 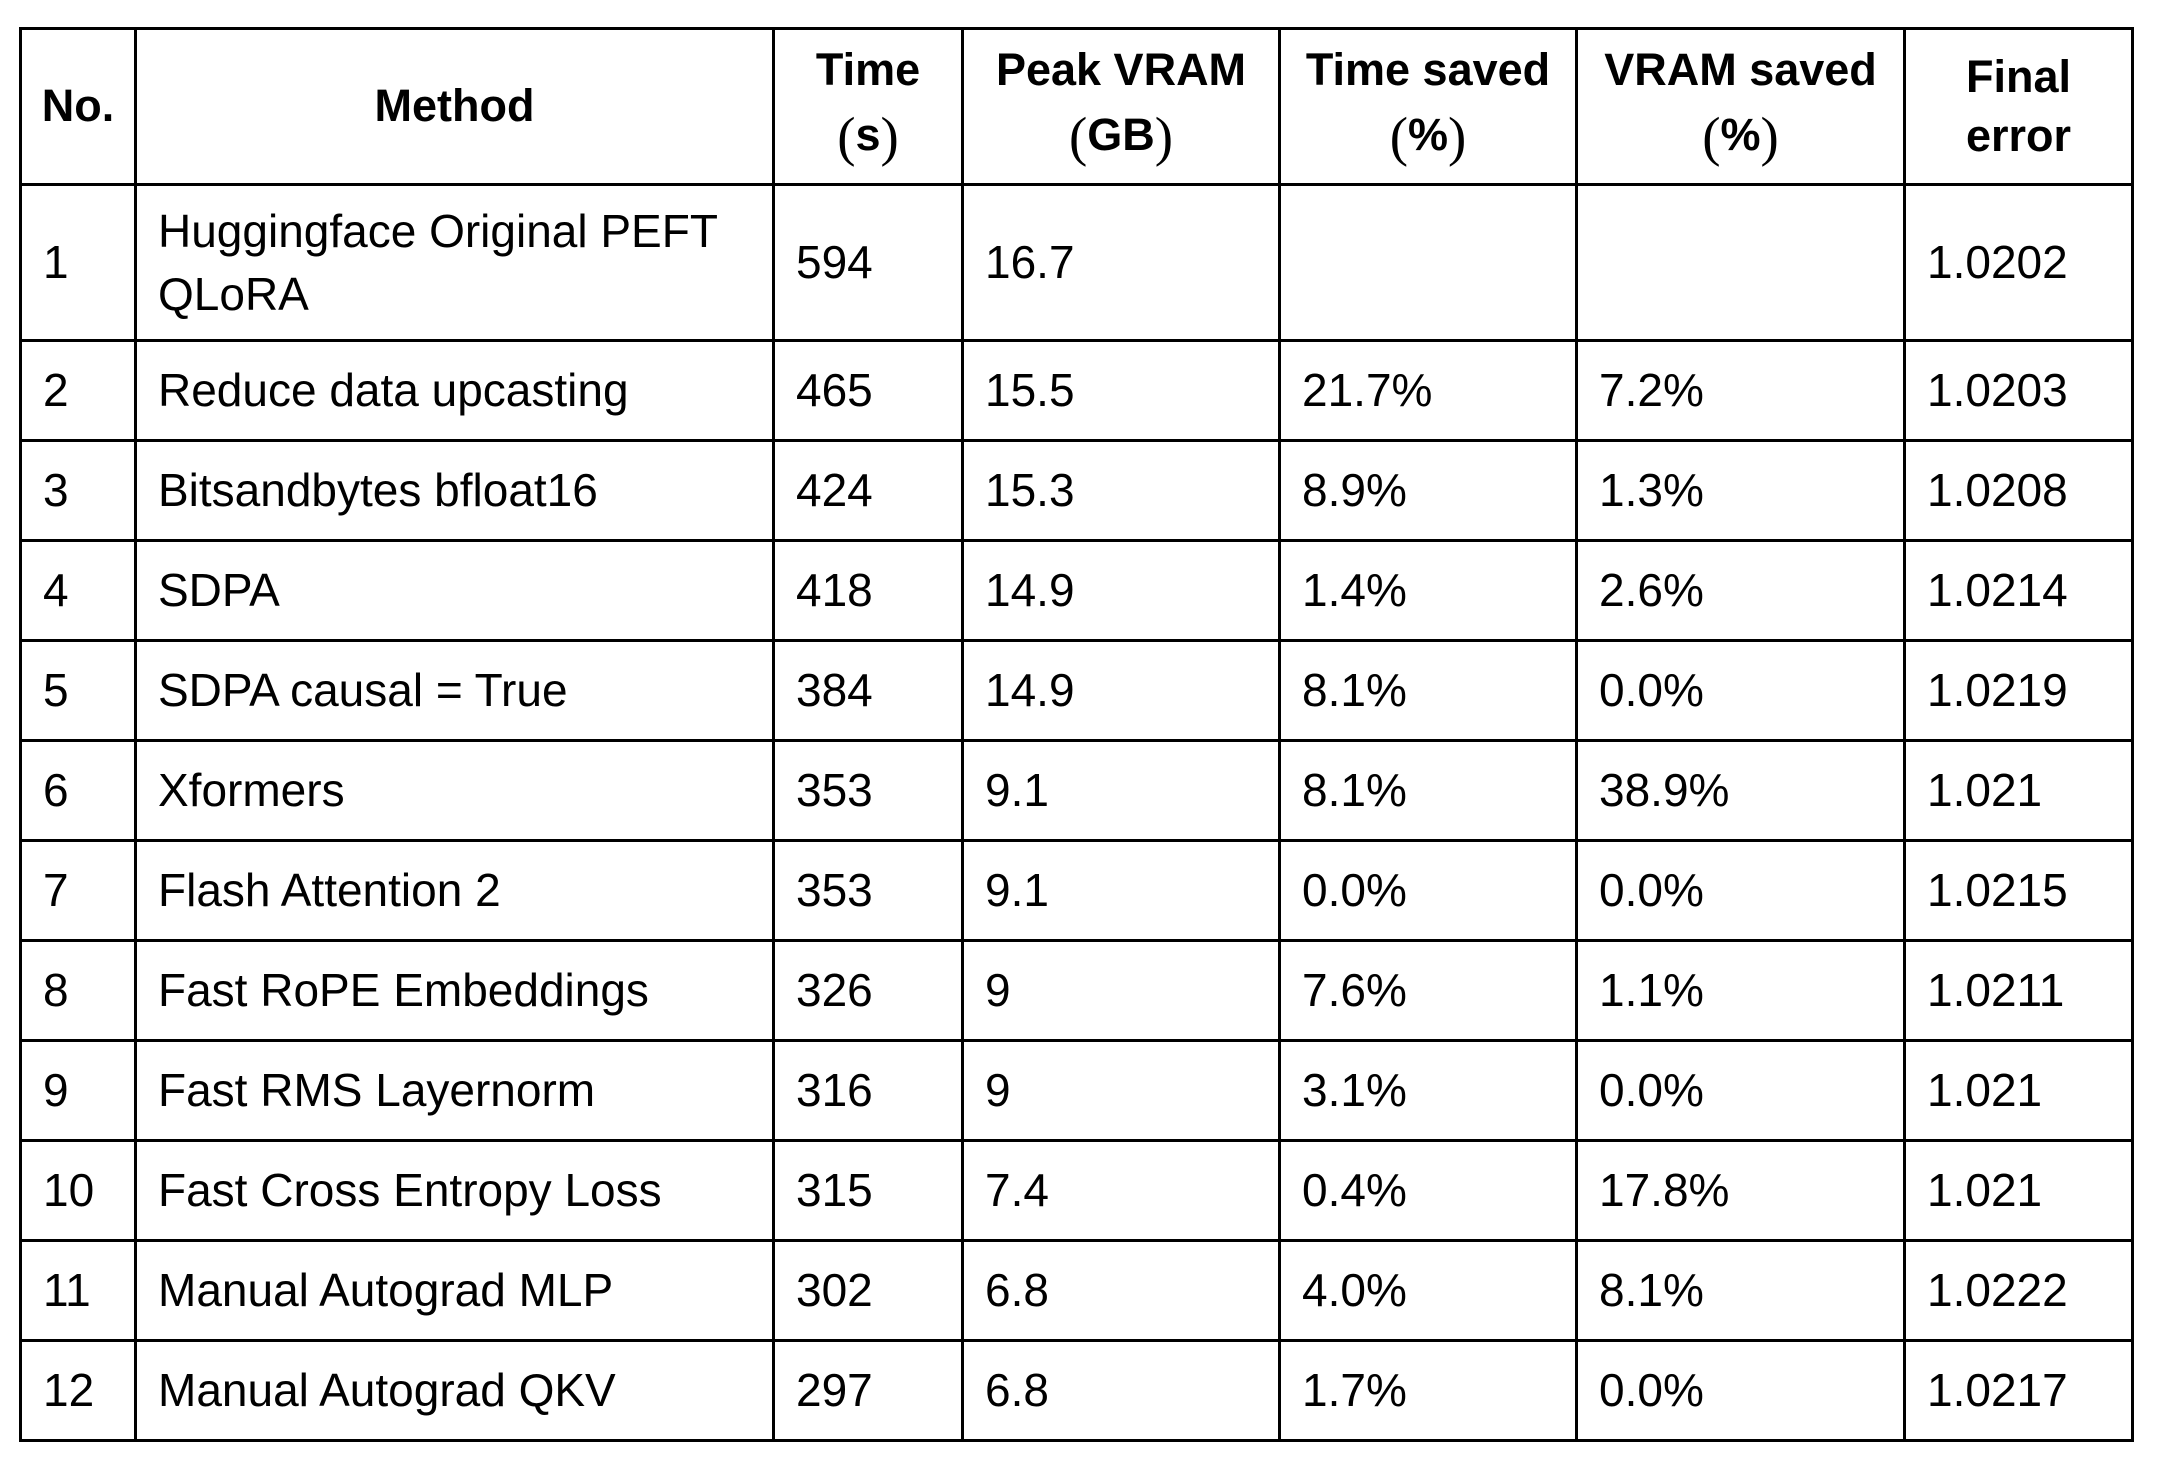 What do you see at coordinates (454, 490) in the screenshot?
I see `cell-method: Bitsandbytes bfloat16` at bounding box center [454, 490].